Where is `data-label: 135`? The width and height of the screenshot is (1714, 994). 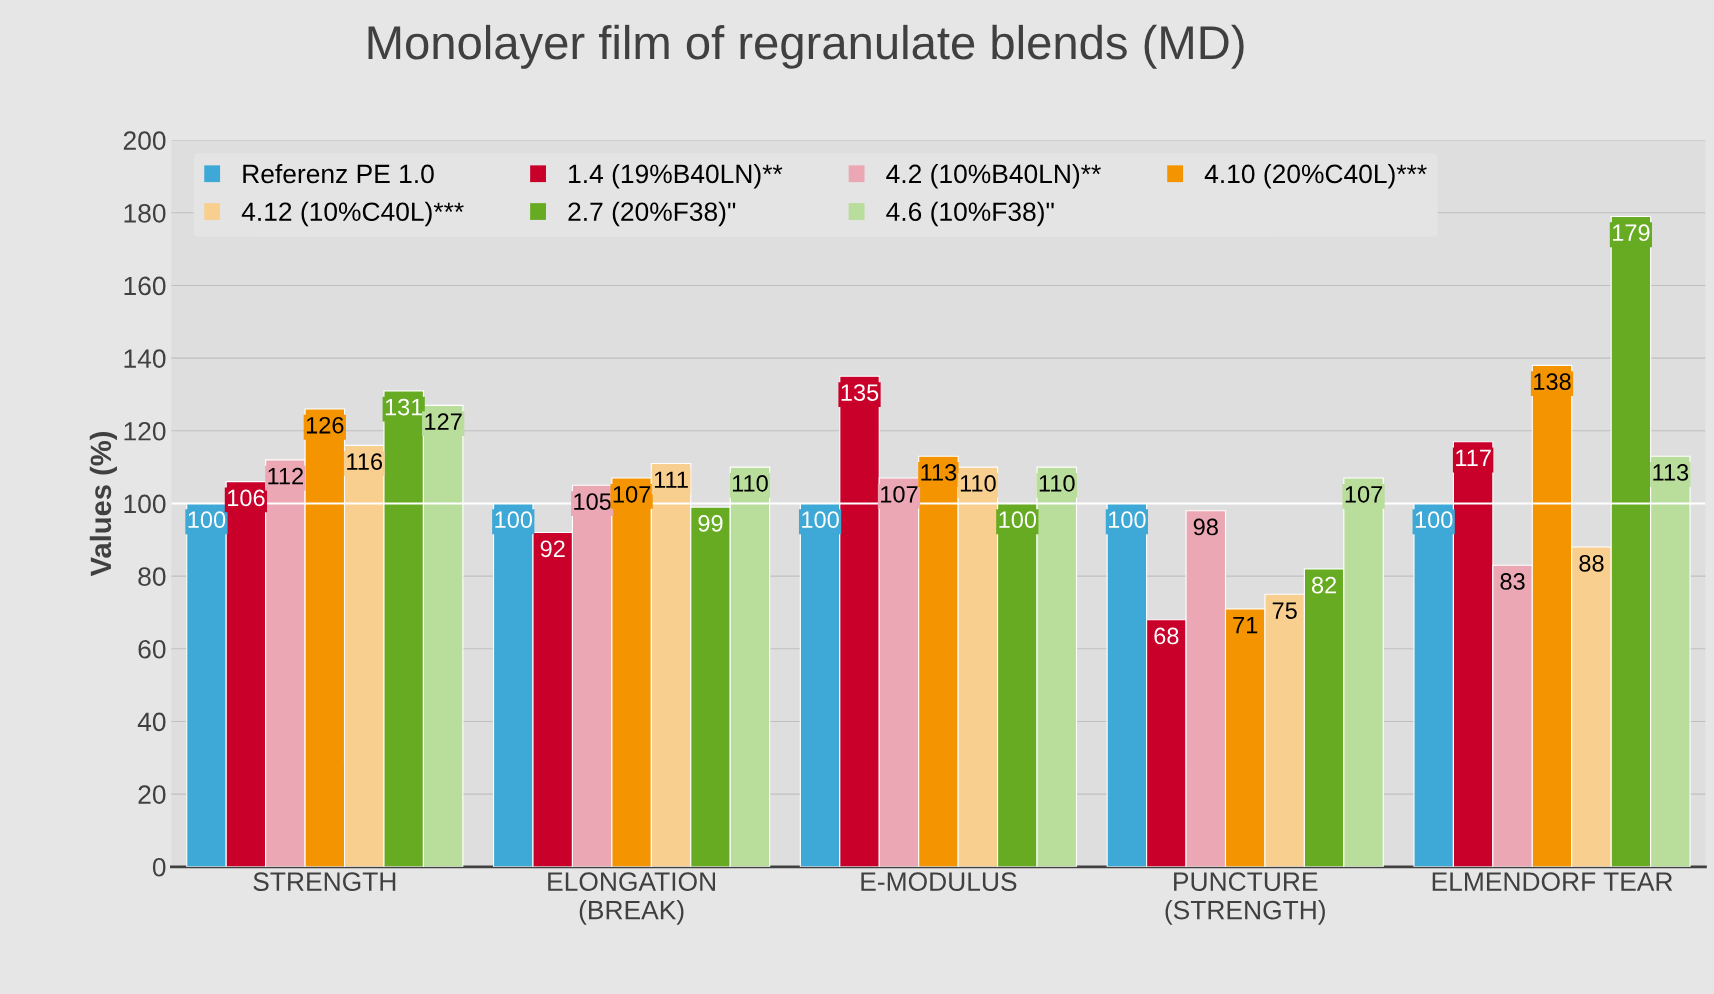 data-label: 135 is located at coordinates (860, 392).